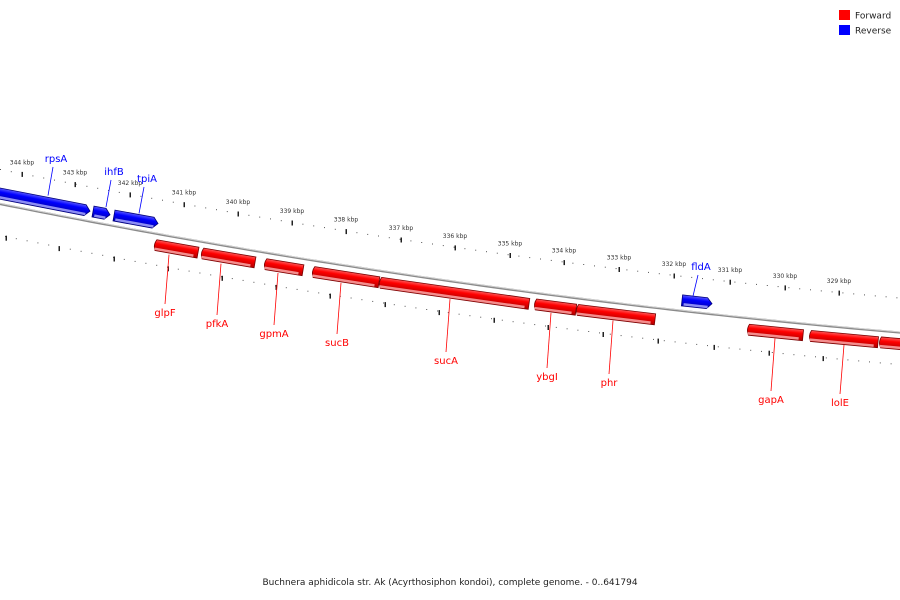 The height and width of the screenshot is (600, 900). What do you see at coordinates (228, 258) in the screenshot?
I see `pfkA-gene` at bounding box center [228, 258].